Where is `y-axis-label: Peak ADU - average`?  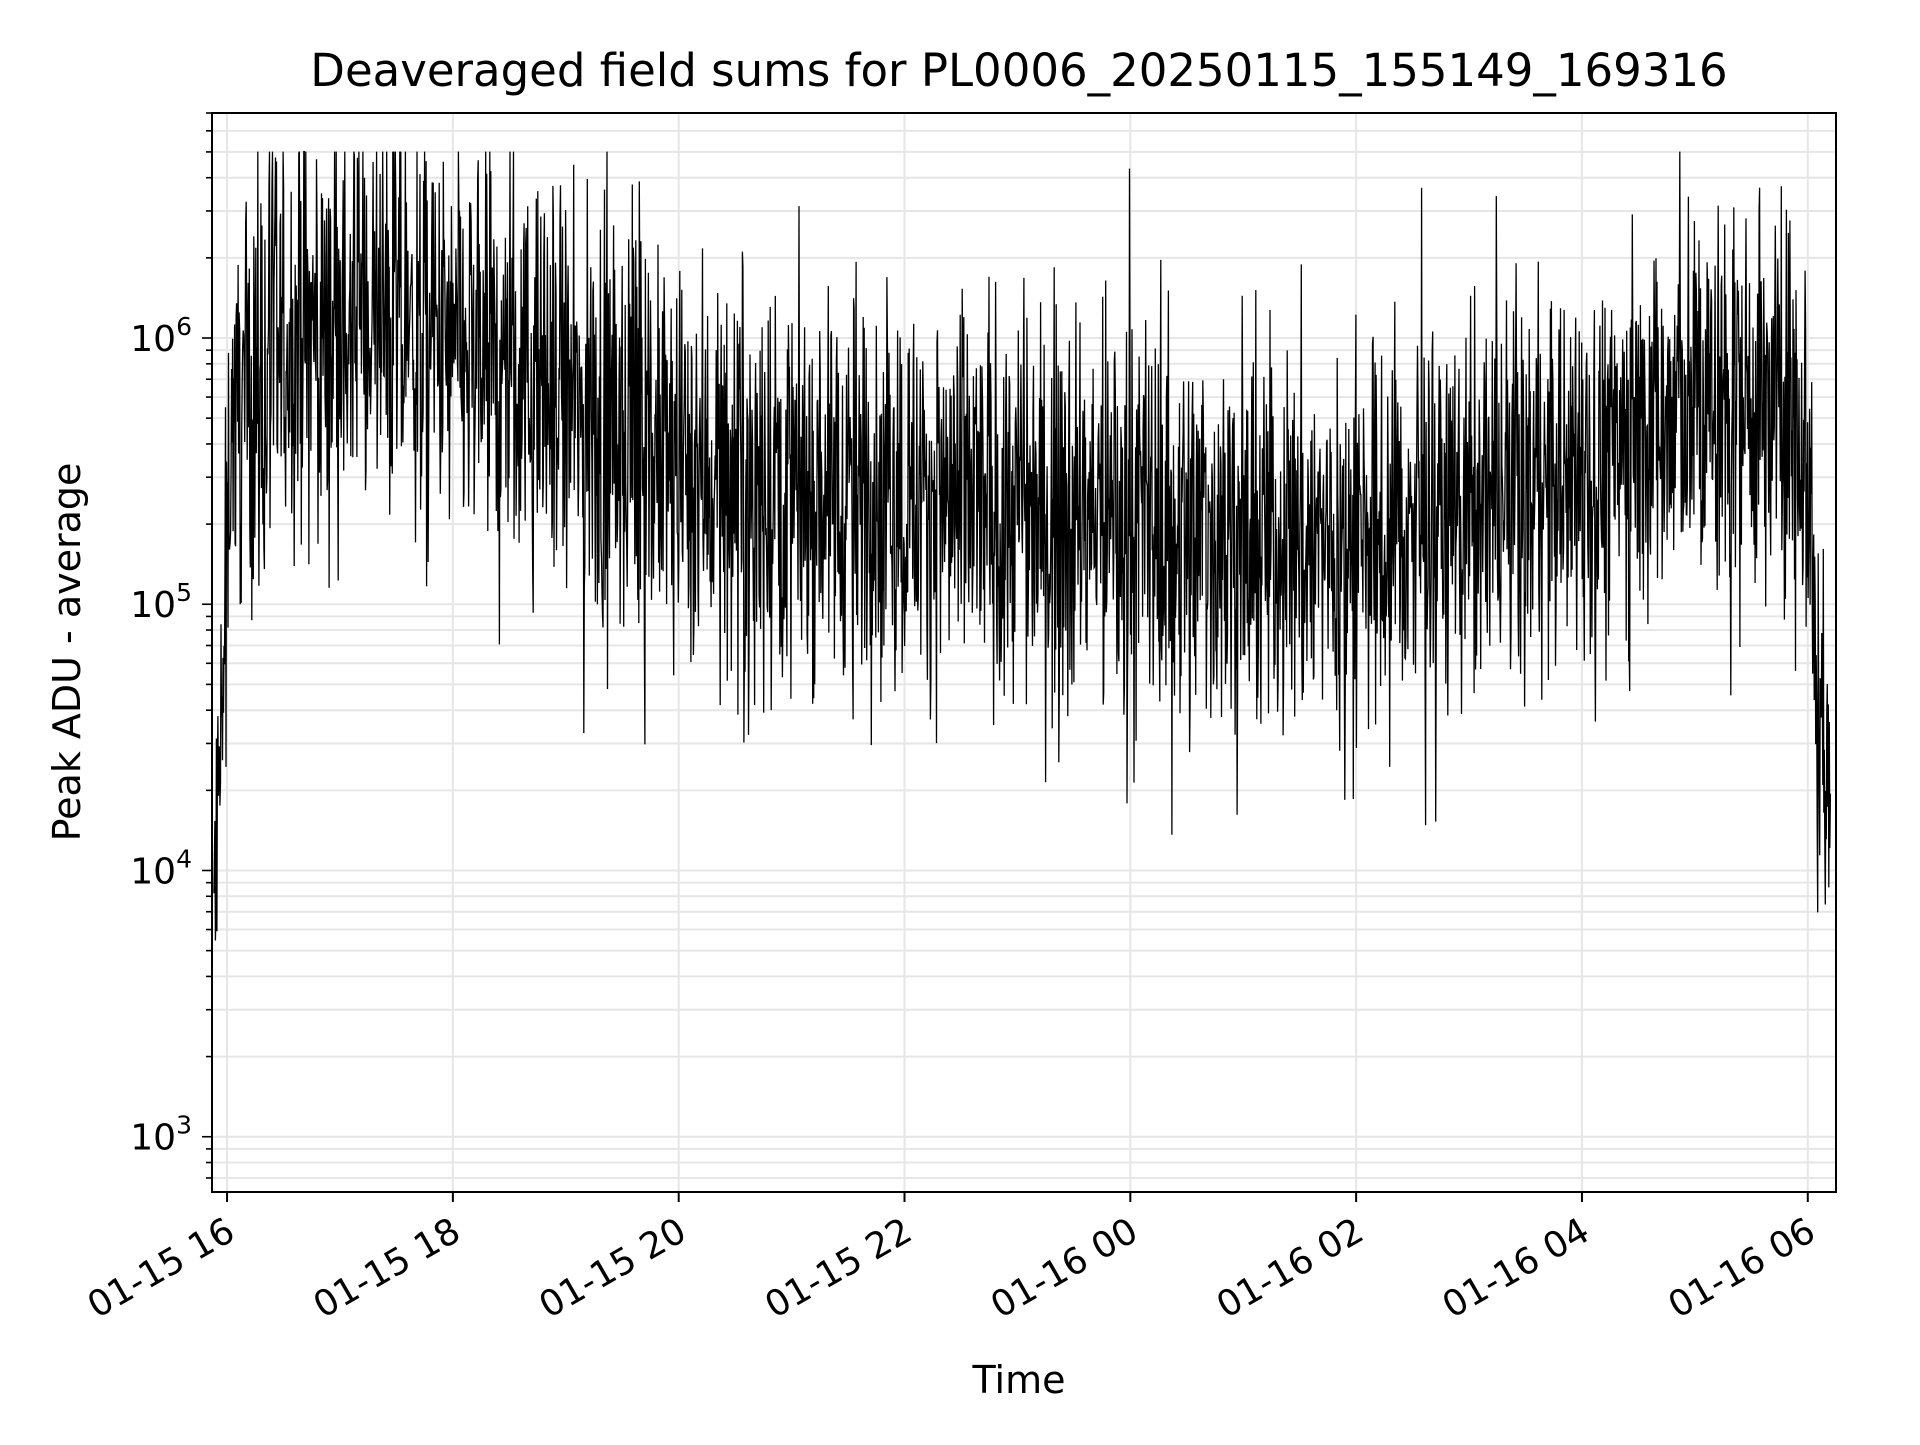
y-axis-label: Peak ADU - average is located at coordinates (67, 652).